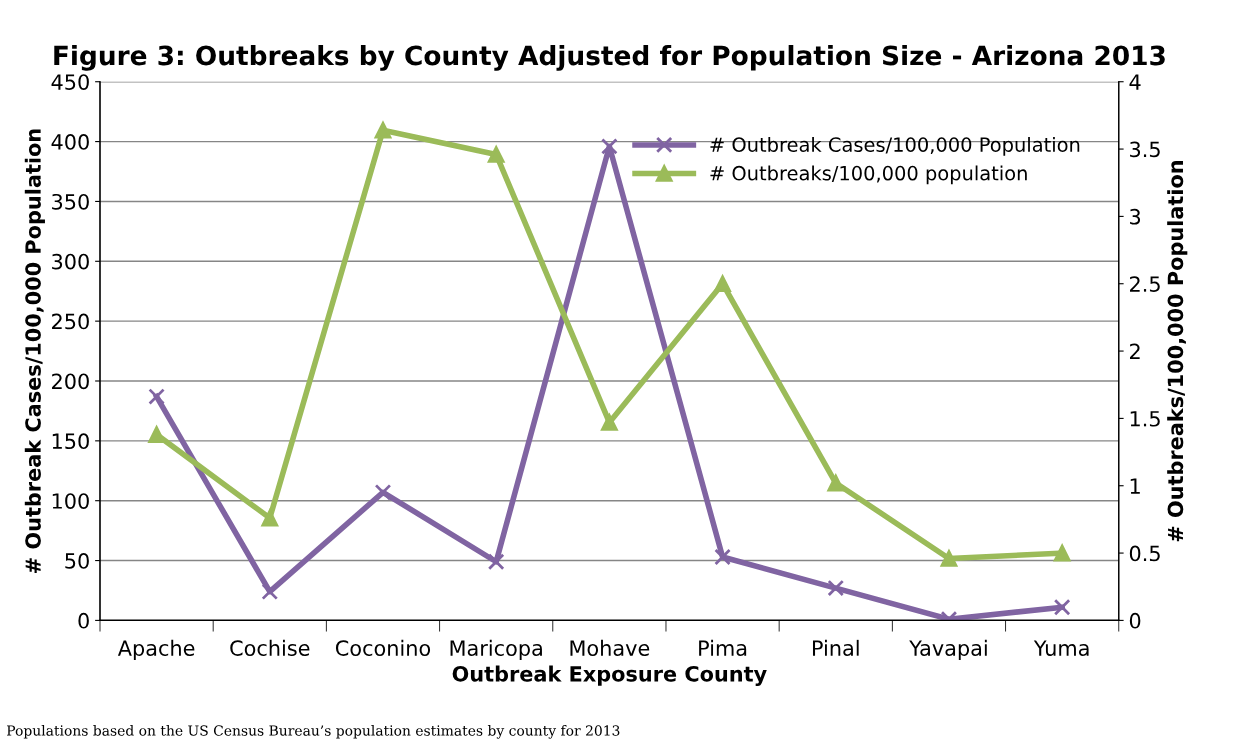  I want to click on y-axis-title: # Outbreak Cases/100,000 Population, so click(34, 351).